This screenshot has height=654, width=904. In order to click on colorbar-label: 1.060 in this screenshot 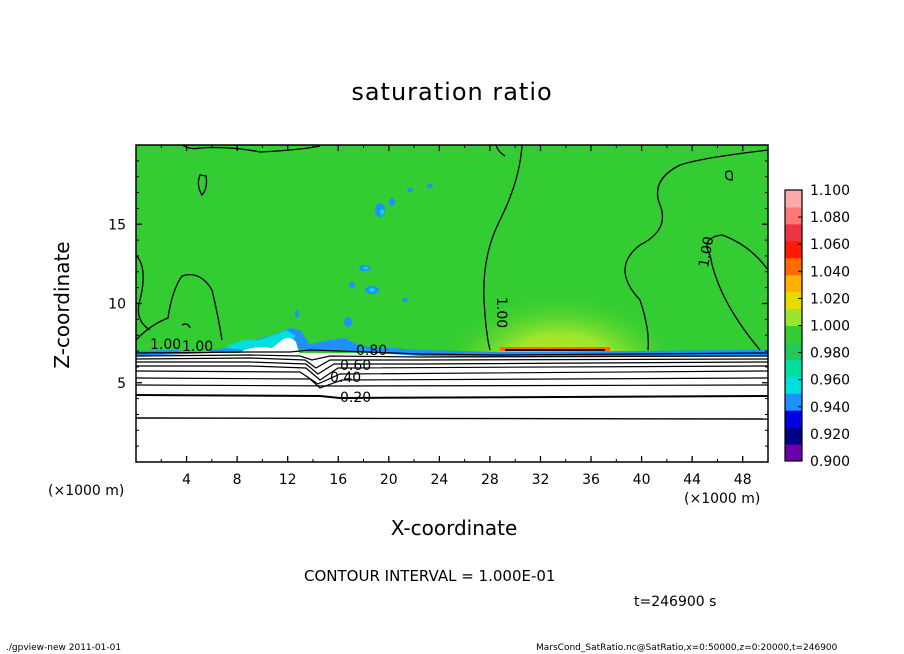, I will do `click(830, 245)`.